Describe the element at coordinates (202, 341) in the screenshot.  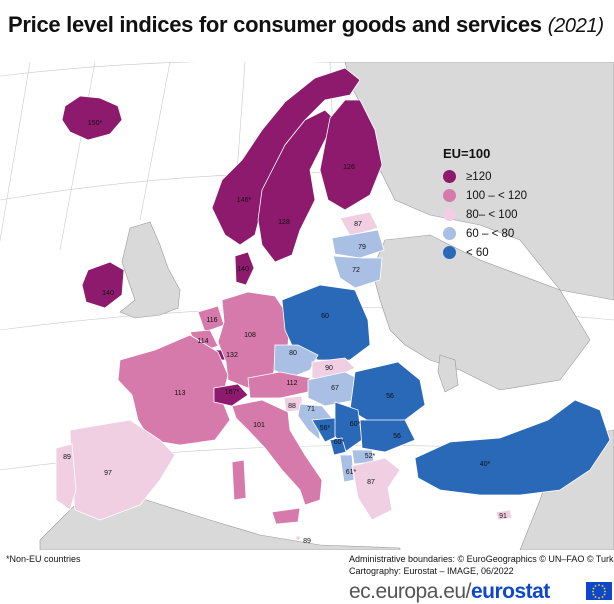
I see `country-value-label: 114` at that location.